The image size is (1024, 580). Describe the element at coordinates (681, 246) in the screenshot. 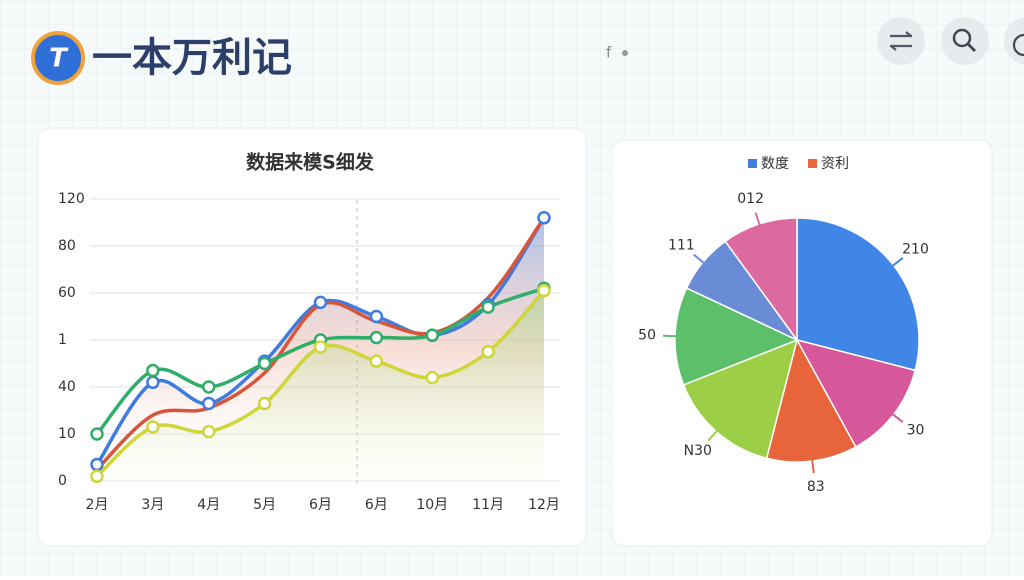

I see `slice-label: 111` at that location.